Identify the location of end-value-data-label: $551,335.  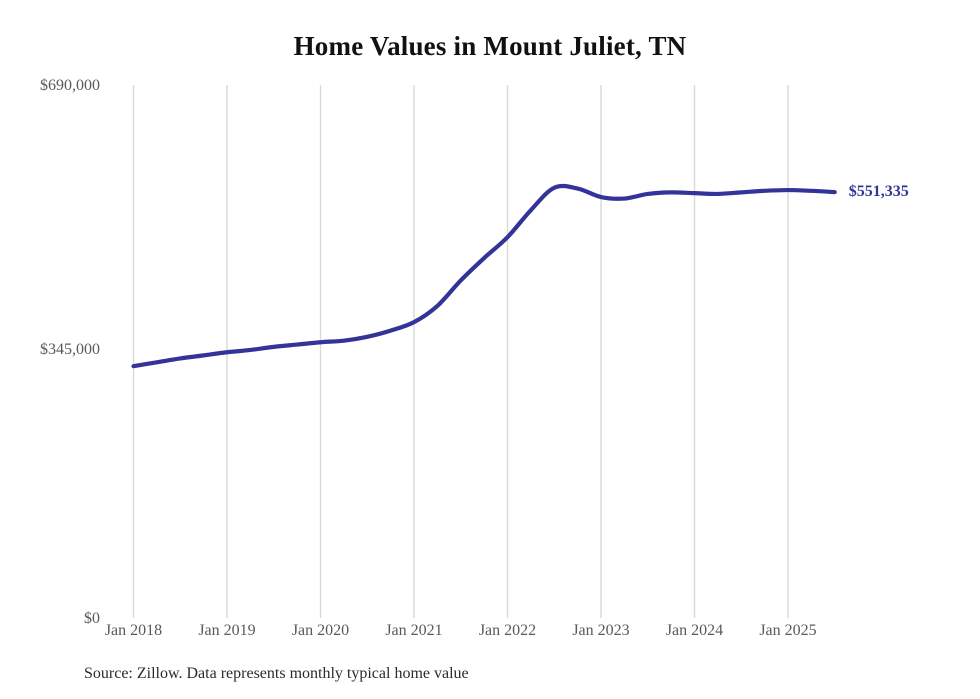
(878, 192).